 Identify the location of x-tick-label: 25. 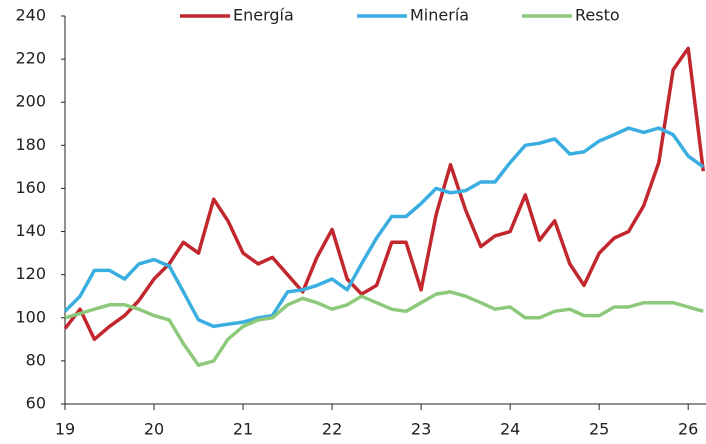
(599, 429).